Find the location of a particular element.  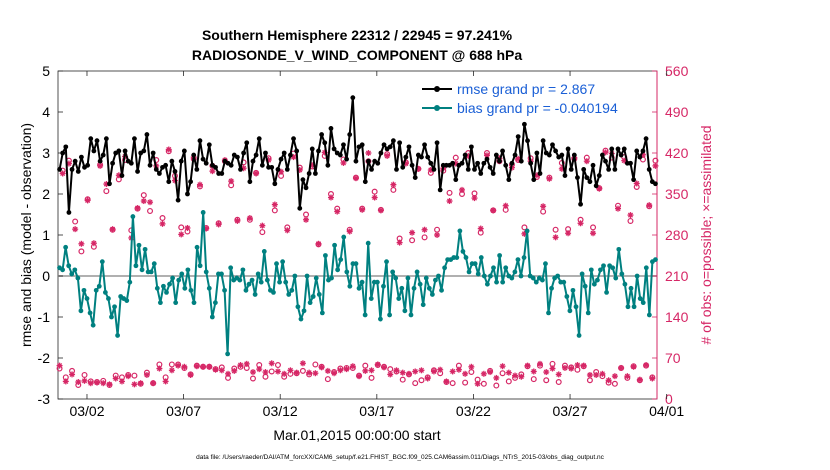

y-left-tick-label: 2 is located at coordinates (46, 194).